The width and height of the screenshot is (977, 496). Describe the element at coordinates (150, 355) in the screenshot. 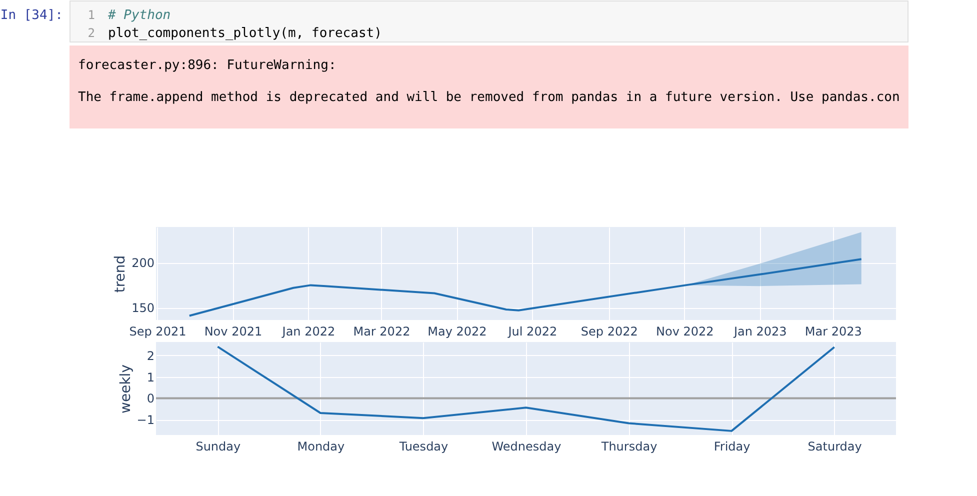

I see `y-tick-label: 2` at that location.